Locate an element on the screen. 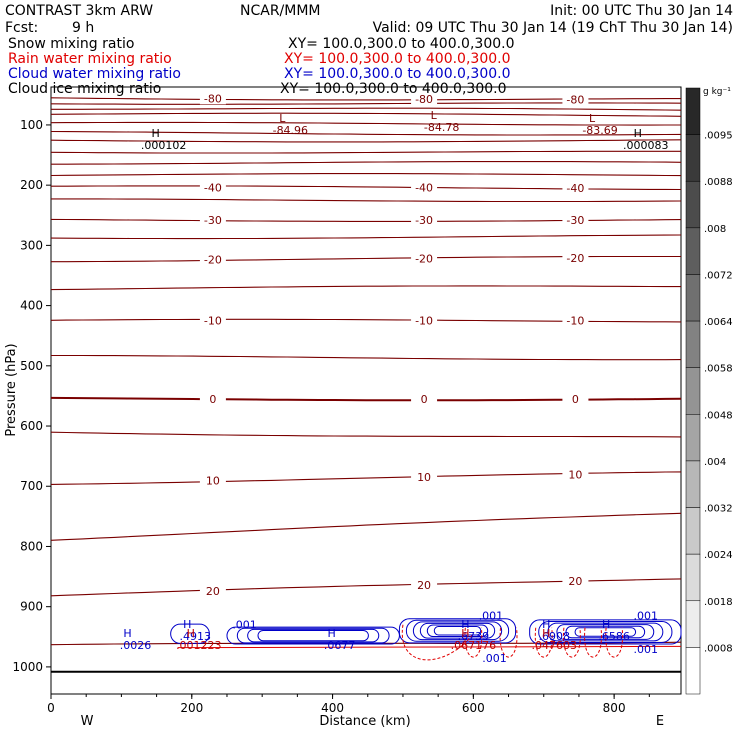 The width and height of the screenshot is (740, 740). x-tick-label: 200 is located at coordinates (191, 708).